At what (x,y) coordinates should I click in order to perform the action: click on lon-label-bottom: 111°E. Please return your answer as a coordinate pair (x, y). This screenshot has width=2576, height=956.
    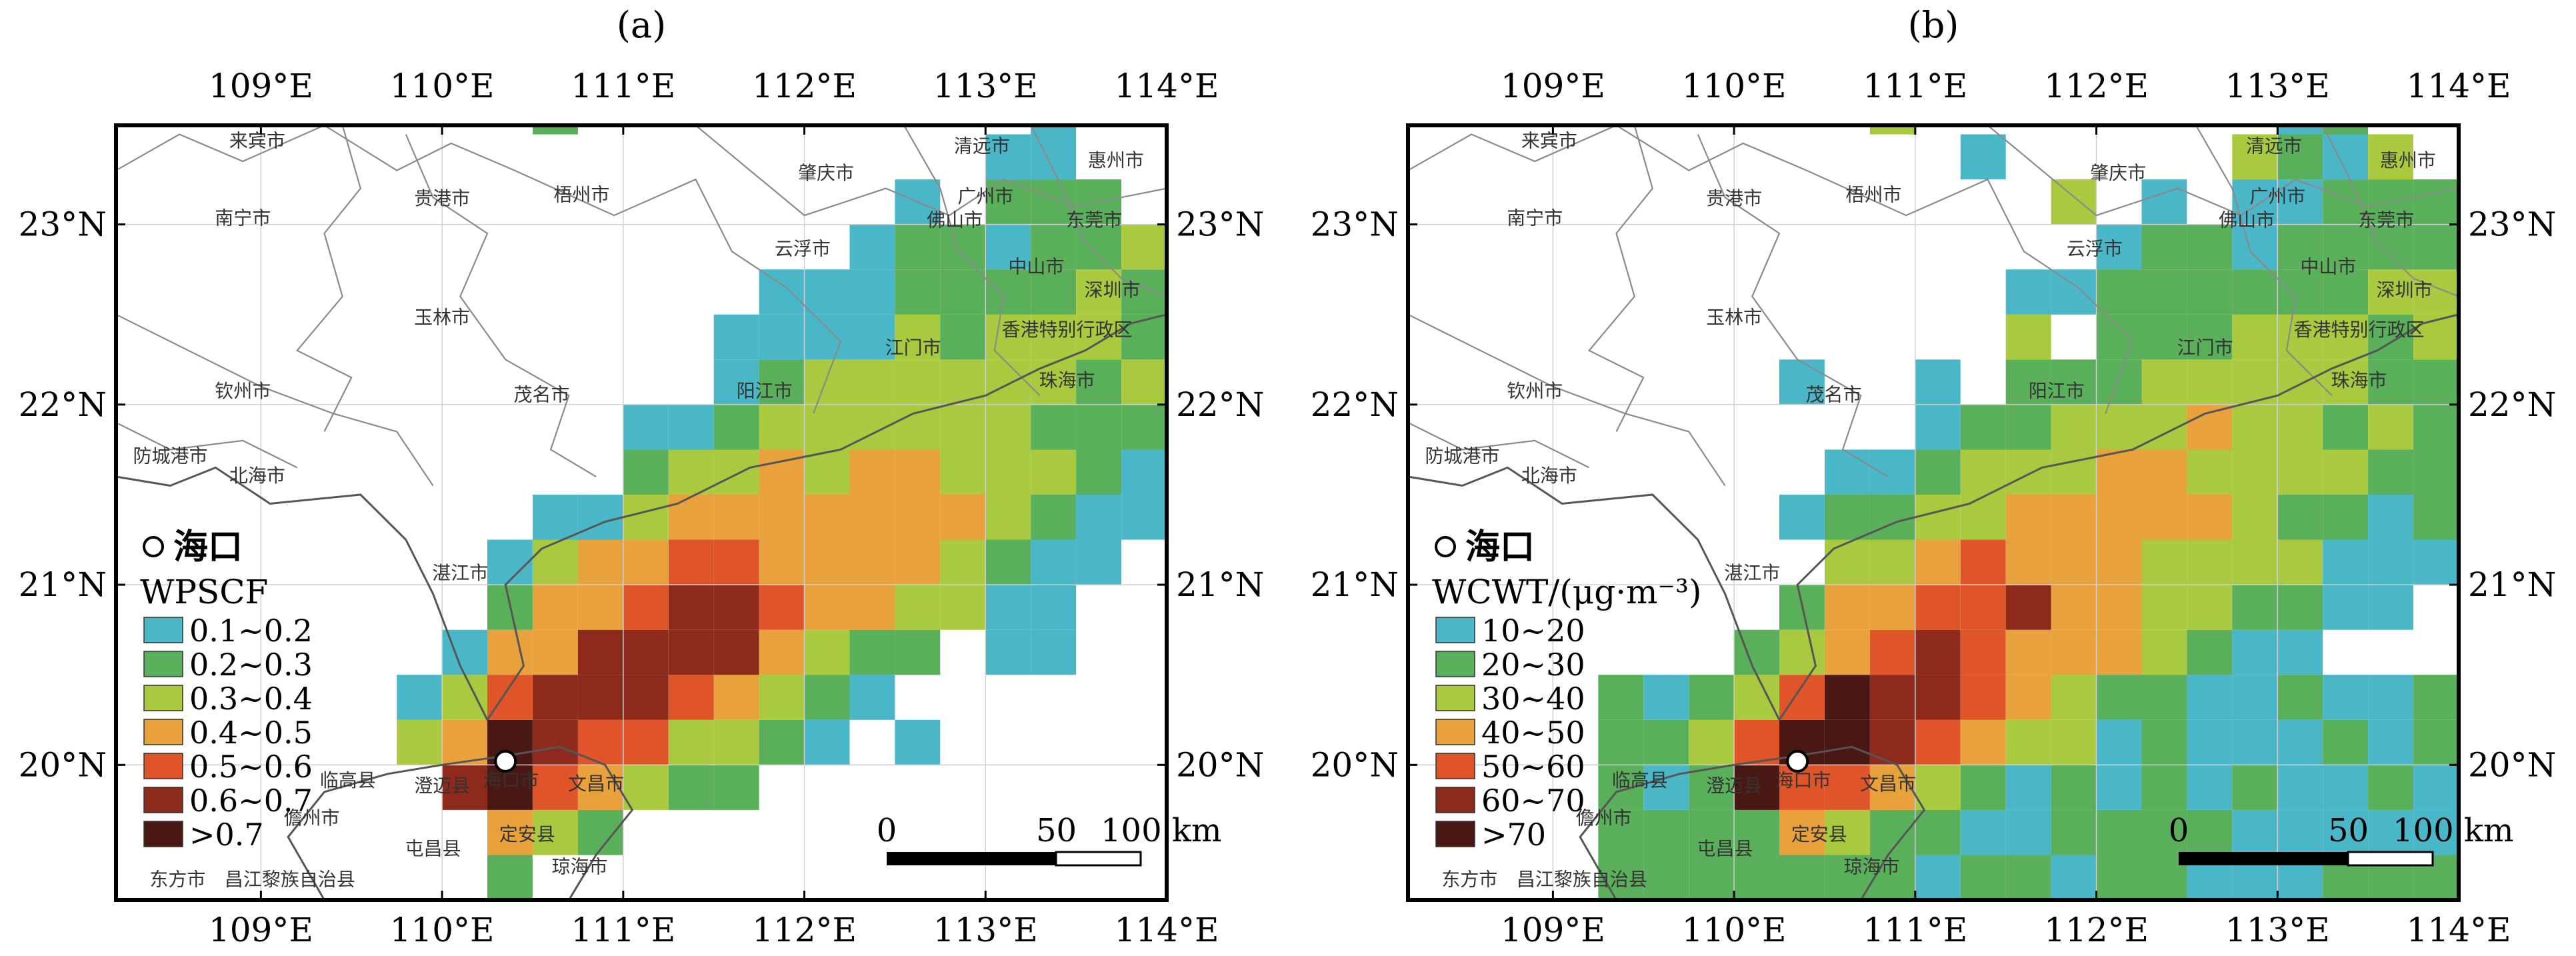
    Looking at the image, I should click on (1915, 930).